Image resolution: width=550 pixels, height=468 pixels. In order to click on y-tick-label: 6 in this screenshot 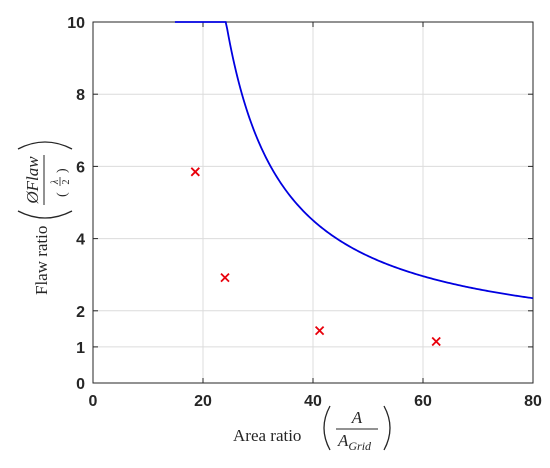, I will do `click(80, 167)`.